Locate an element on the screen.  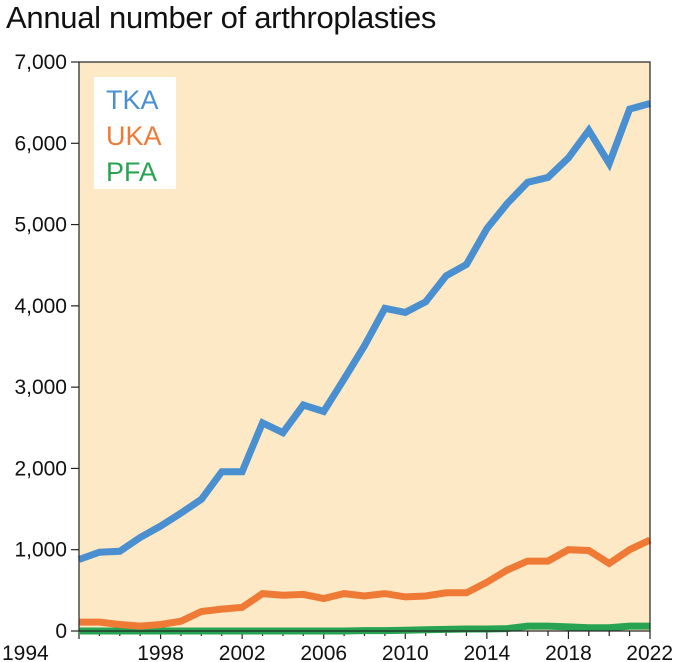
y-tick-label: 5,000 is located at coordinates (40, 225).